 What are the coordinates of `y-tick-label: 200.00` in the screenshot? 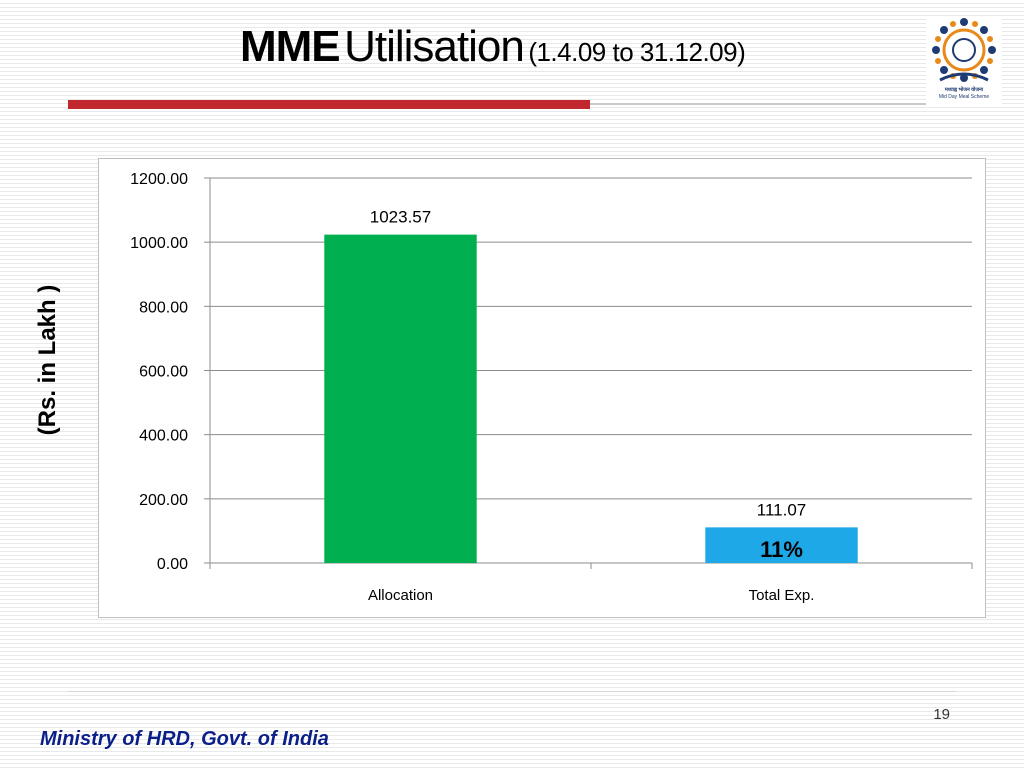 It's located at (163, 500).